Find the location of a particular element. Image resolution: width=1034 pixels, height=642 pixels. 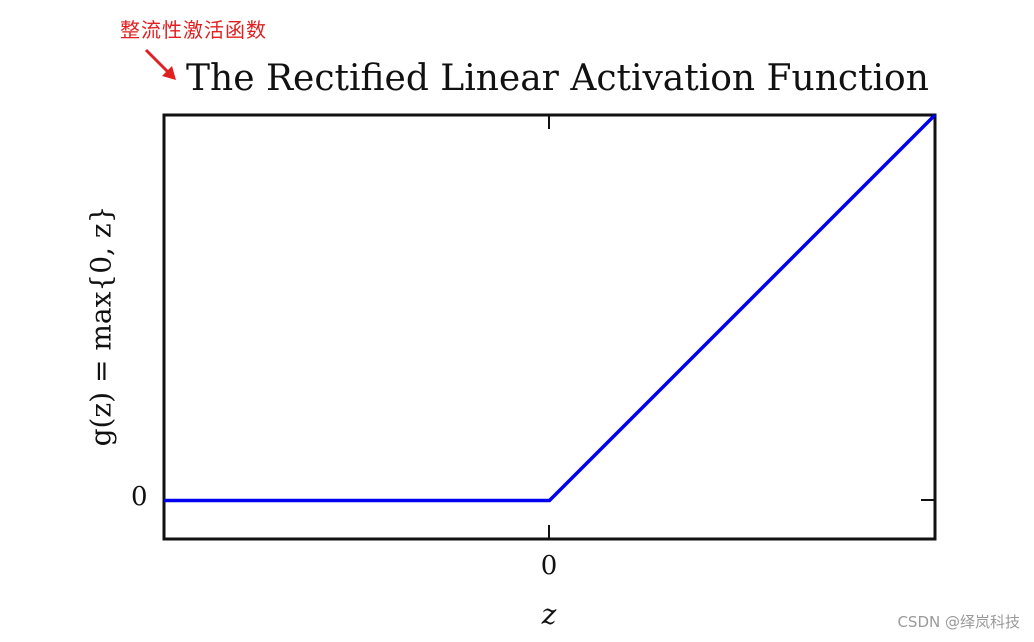

x-axis-label: z is located at coordinates (549, 614).